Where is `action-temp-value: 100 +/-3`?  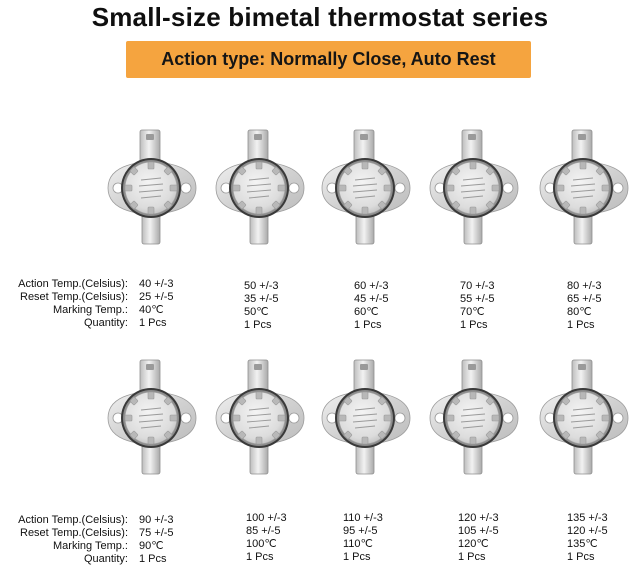
action-temp-value: 100 +/-3 is located at coordinates (266, 518).